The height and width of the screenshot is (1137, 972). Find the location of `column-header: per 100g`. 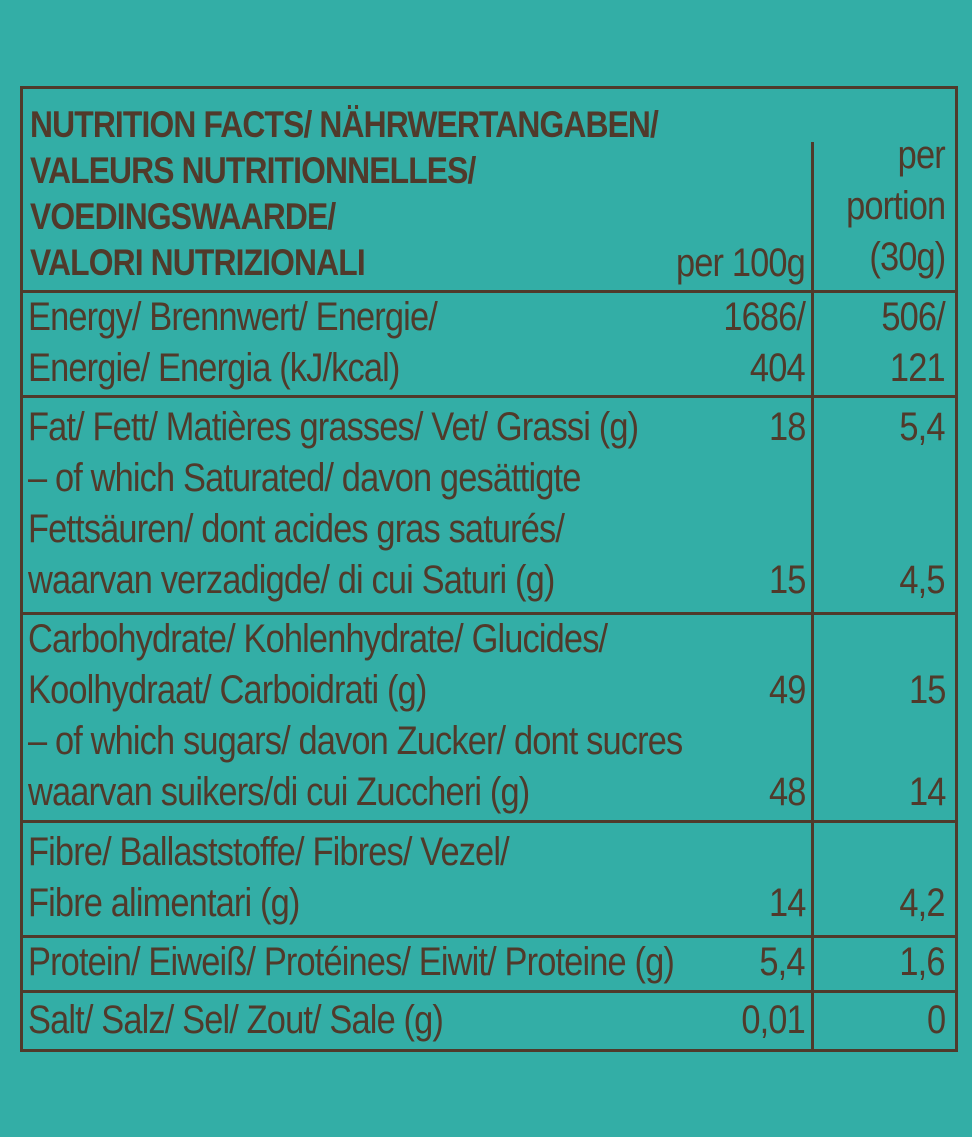

column-header: per 100g is located at coordinates (741, 263).